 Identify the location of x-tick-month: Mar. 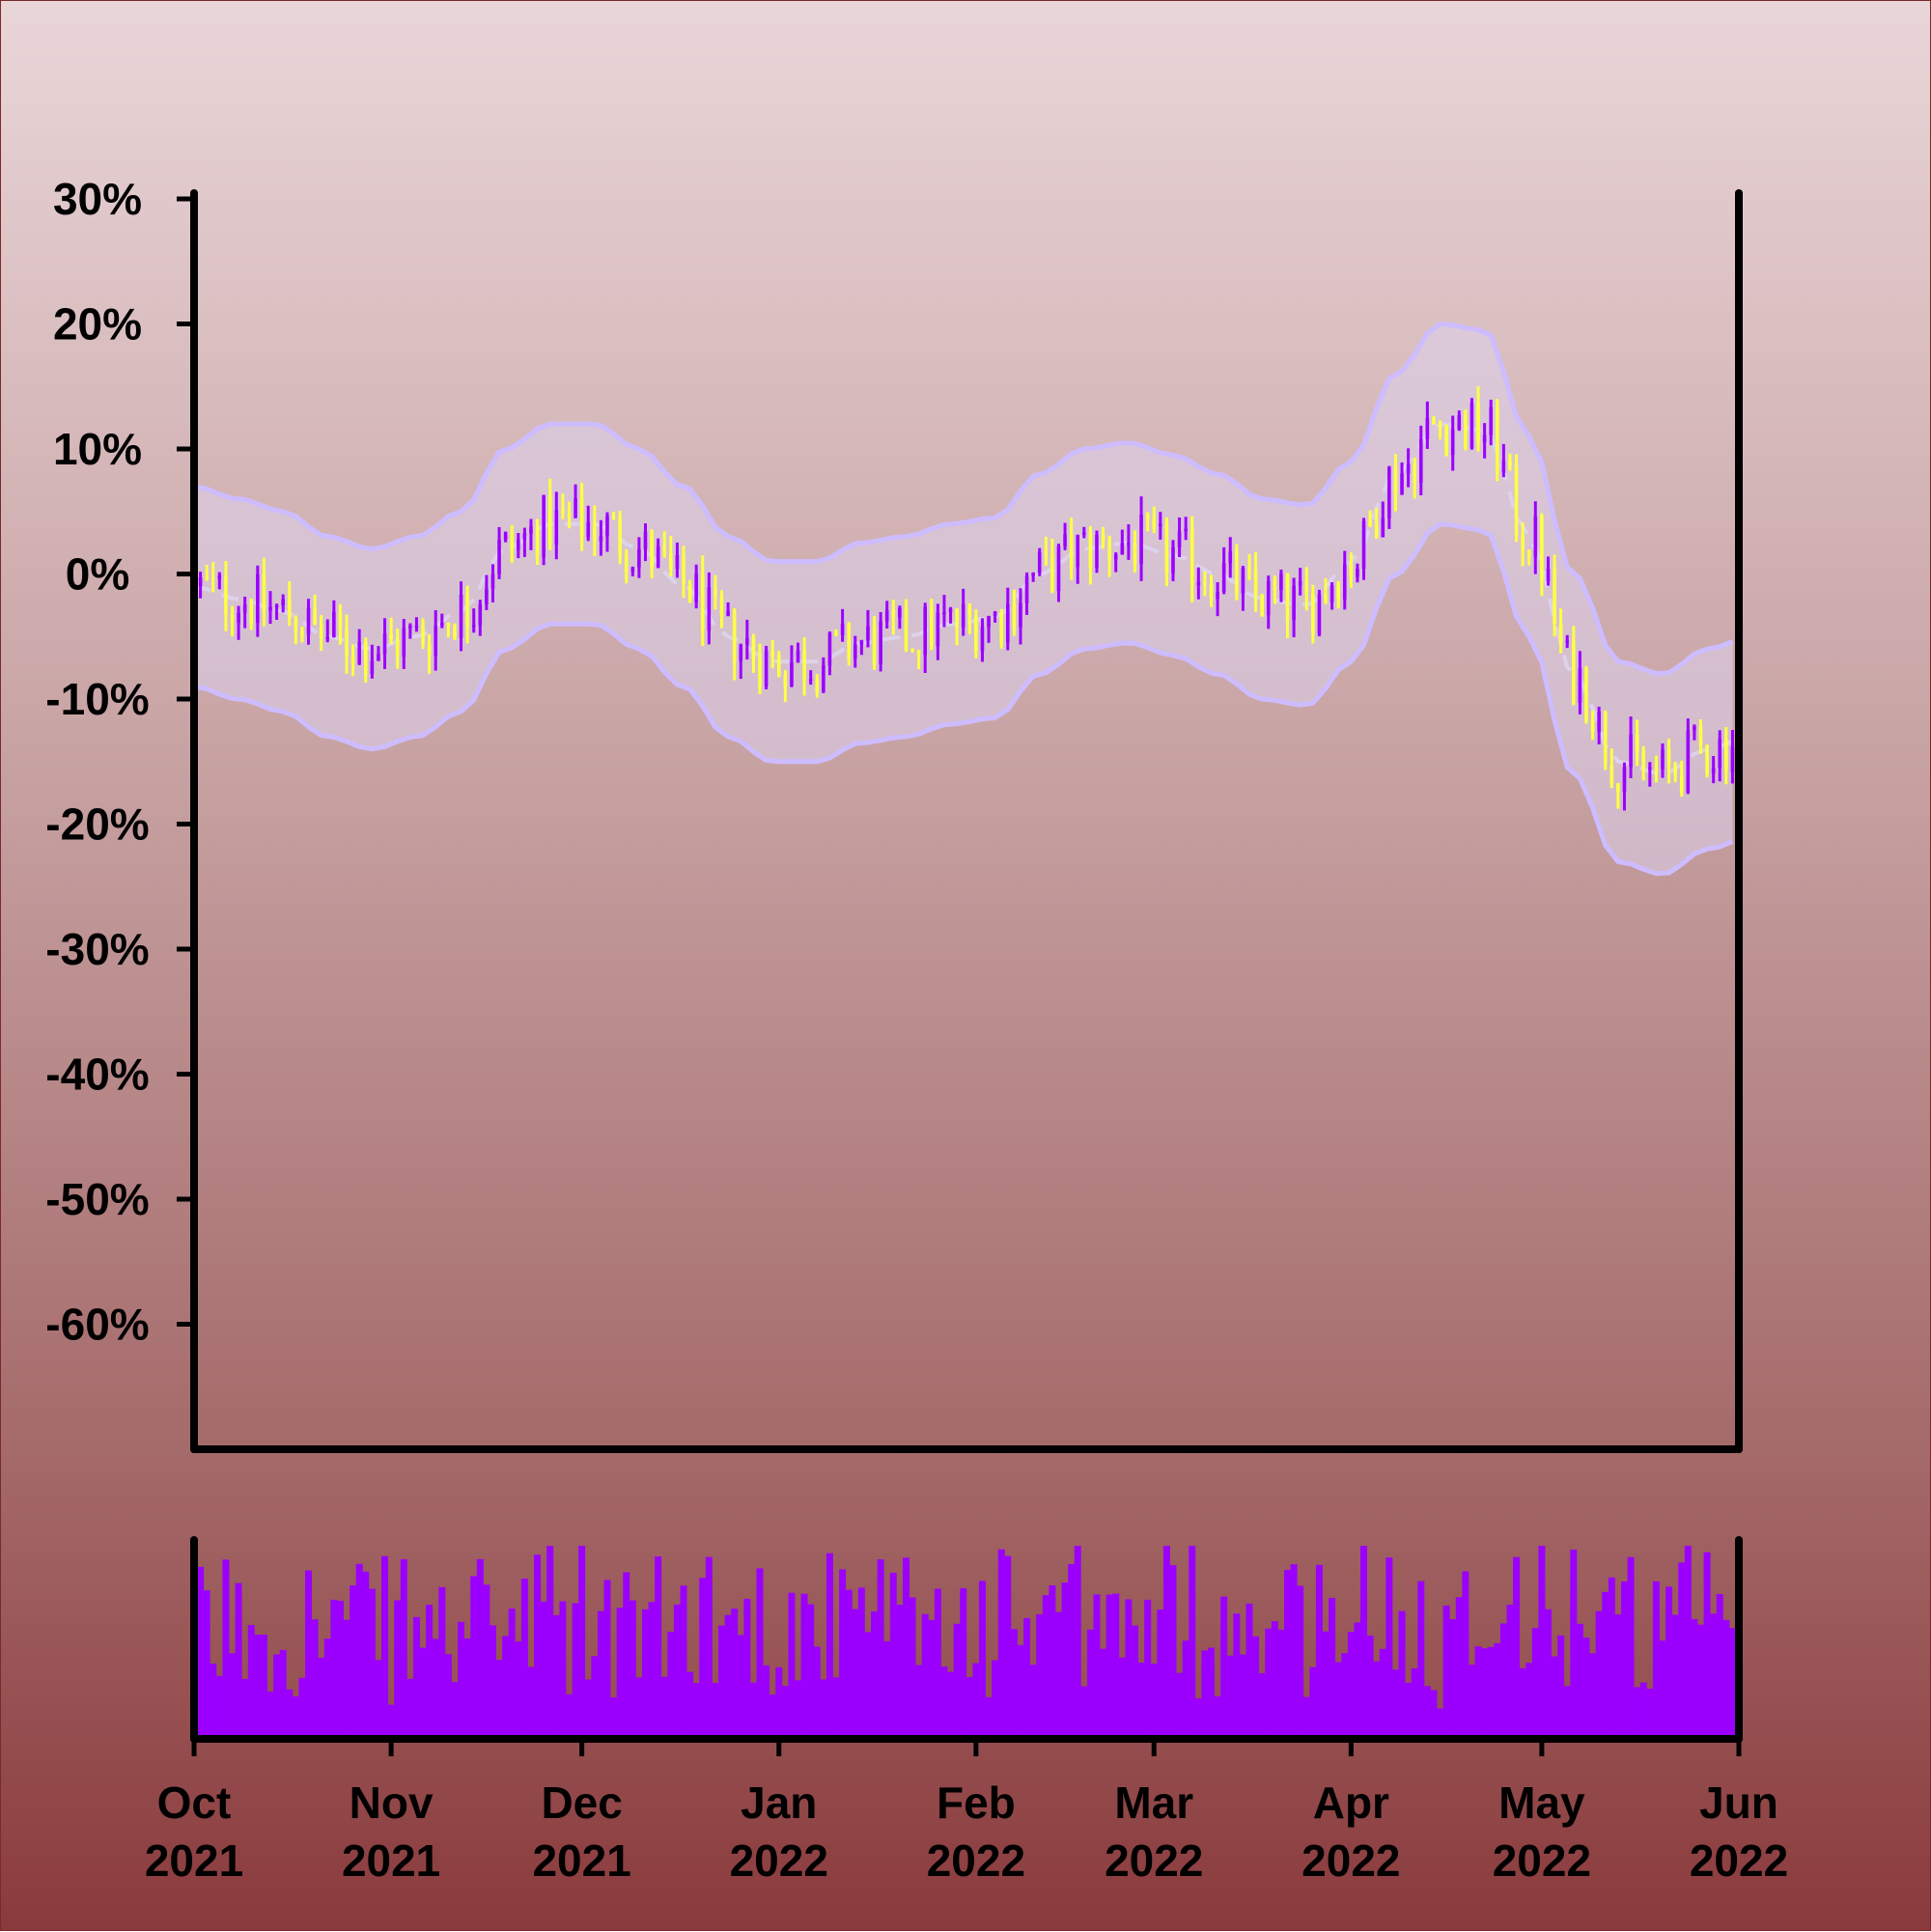
(1153, 1803).